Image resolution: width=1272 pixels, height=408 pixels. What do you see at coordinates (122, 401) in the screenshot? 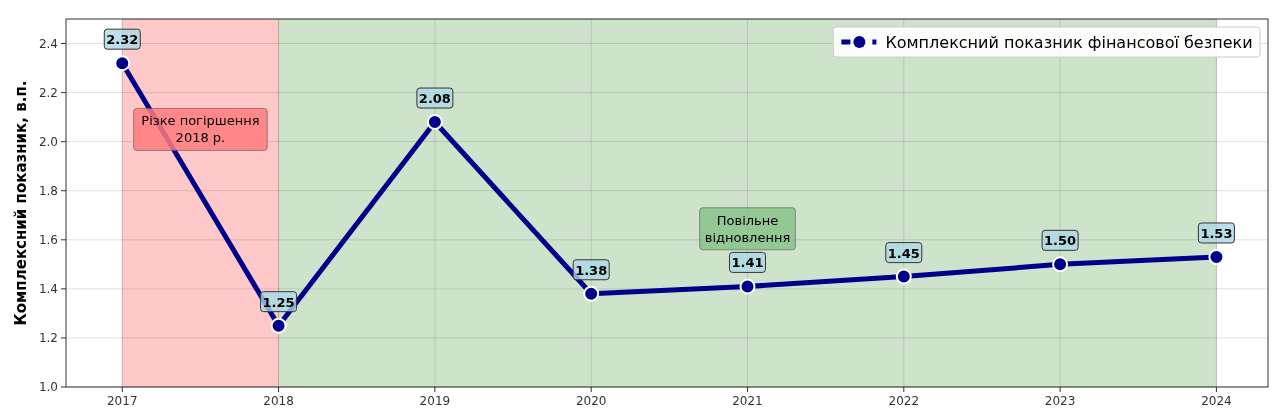
I see `x-tick-label: 2017` at bounding box center [122, 401].